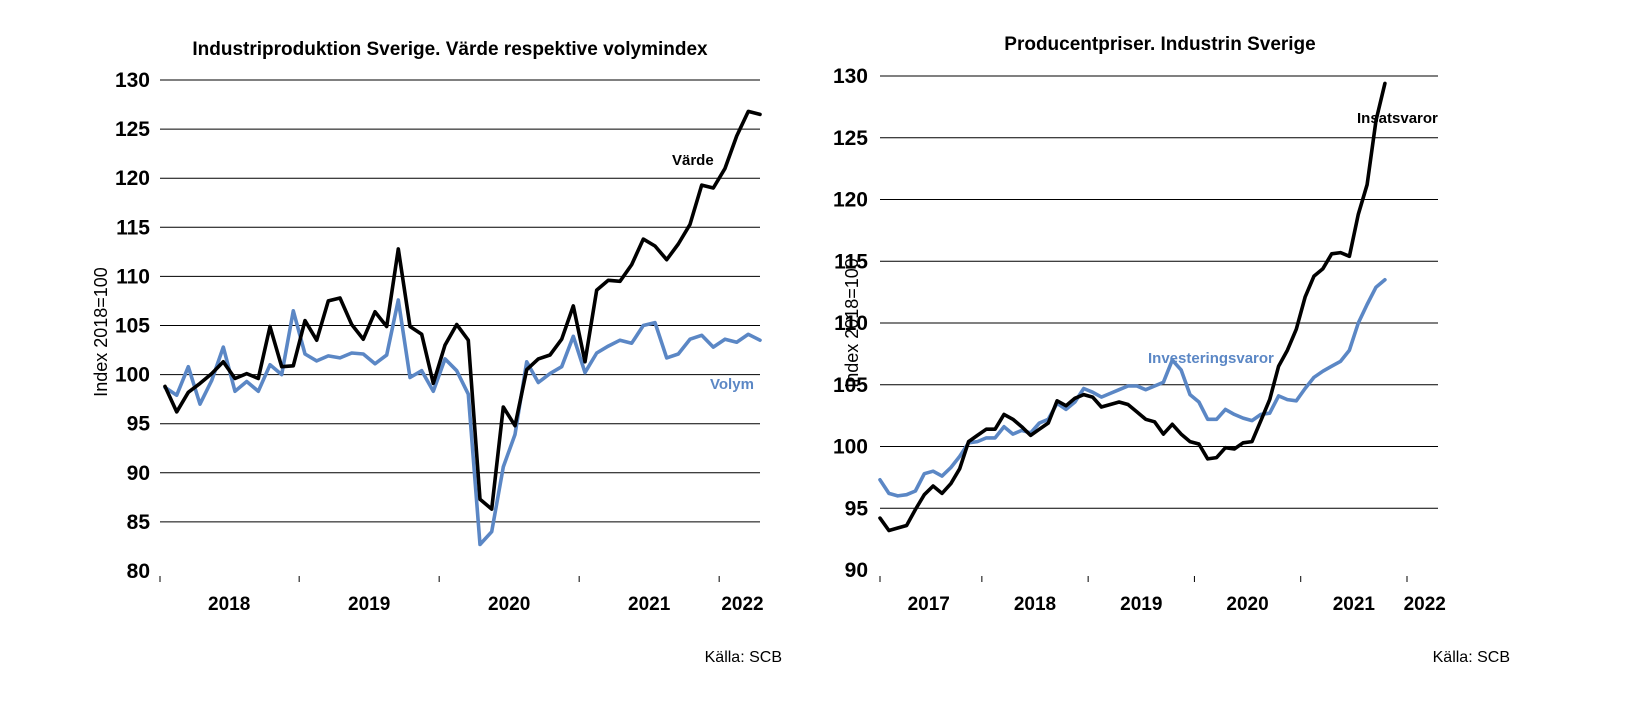 This screenshot has width=1632, height=706. Describe the element at coordinates (462, 422) in the screenshot. I see `series-line-volym` at that location.